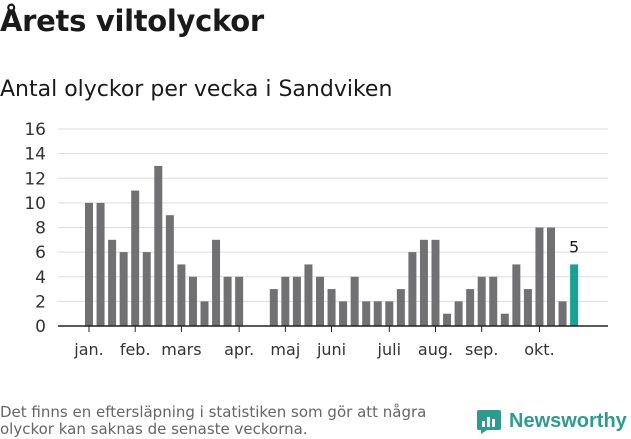 Image resolution: width=631 pixels, height=439 pixels. Describe the element at coordinates (40, 278) in the screenshot. I see `y-tick-label: 4` at that location.